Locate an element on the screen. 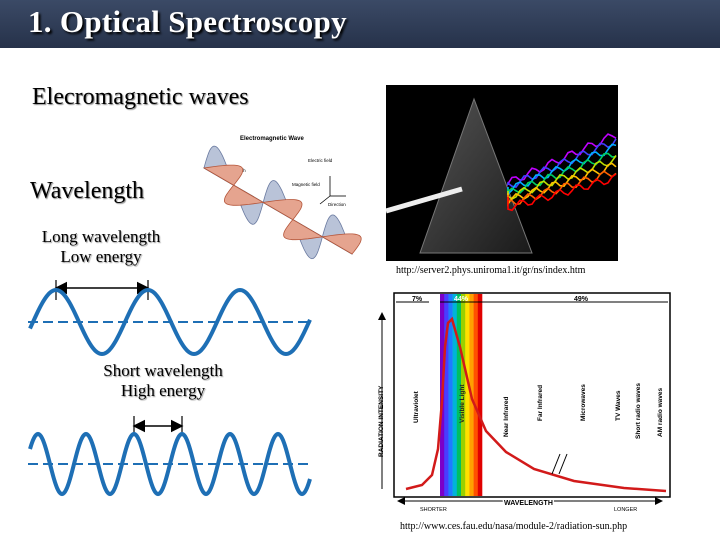 Image resolution: width=720 pixels, height=540 pixels. short-wave-diagram is located at coordinates (170, 456).